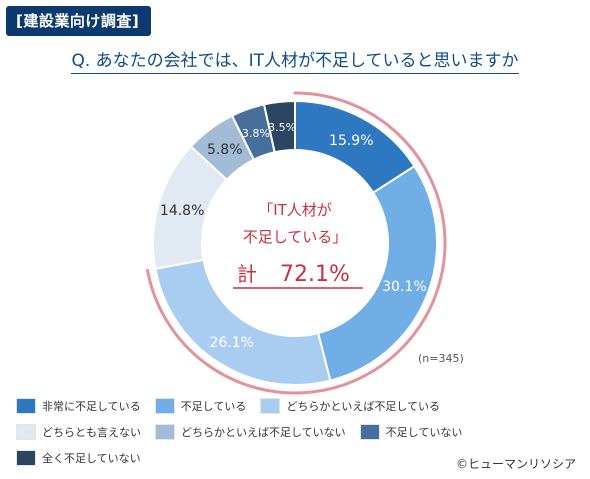 The width and height of the screenshot is (590, 479). I want to click on legend-item-3: どちらかといえば不足している, so click(350, 406).